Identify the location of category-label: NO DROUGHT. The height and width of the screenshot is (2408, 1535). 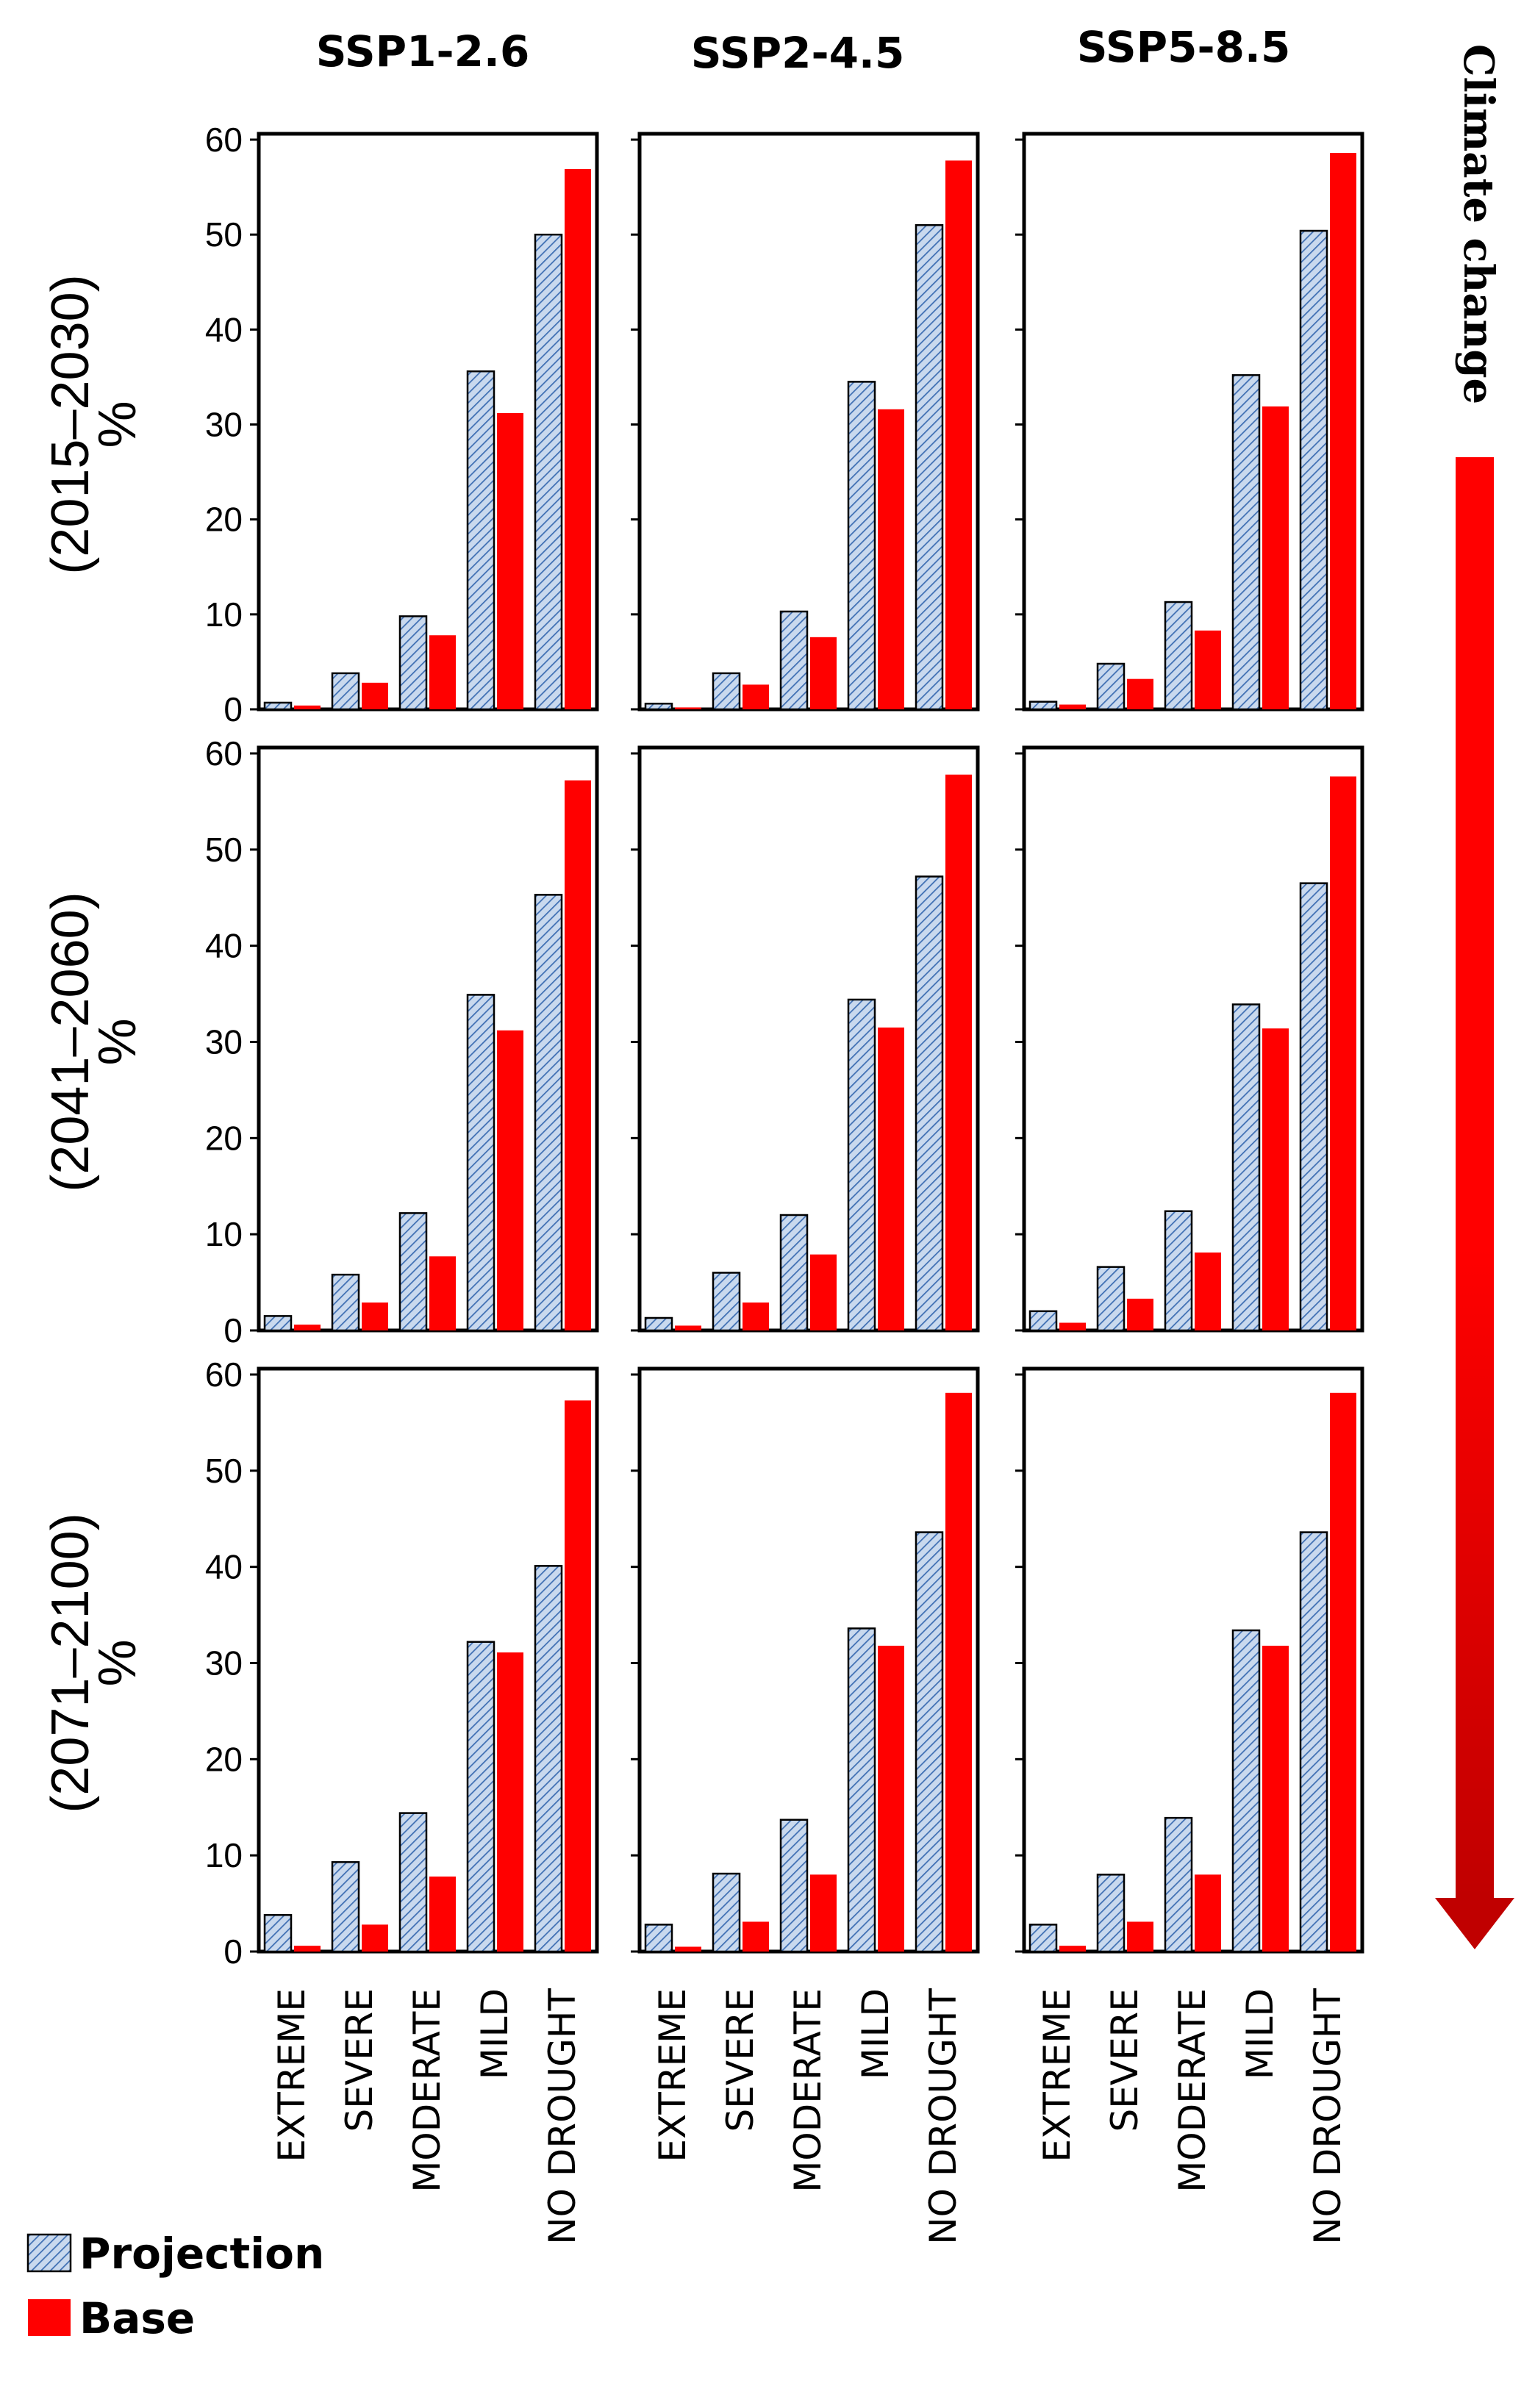
(562, 2116).